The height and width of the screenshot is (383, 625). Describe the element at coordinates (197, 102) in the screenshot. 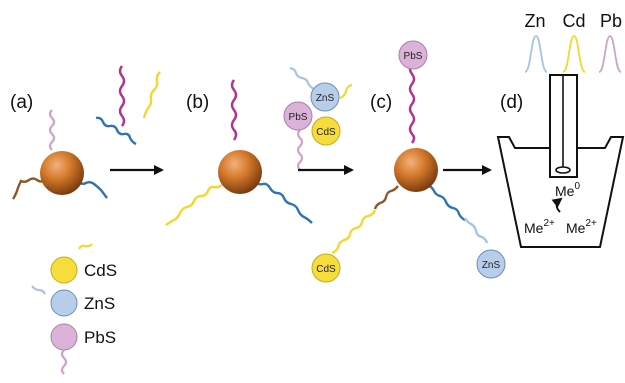

I see `panel-label-b: (b)` at that location.